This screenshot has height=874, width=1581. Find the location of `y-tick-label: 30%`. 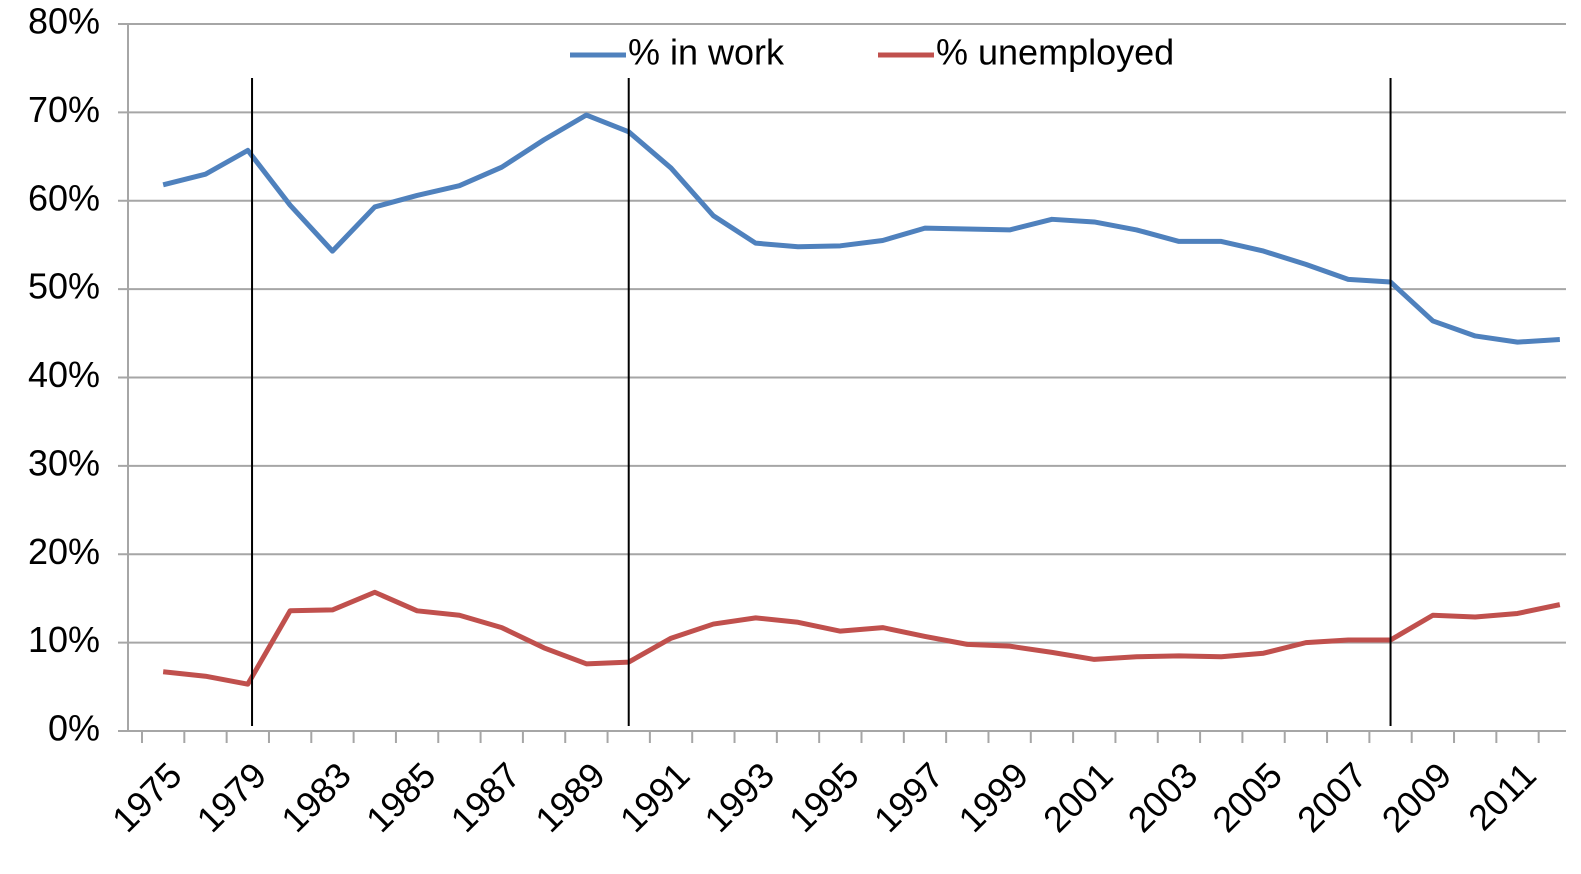

y-tick-label: 30% is located at coordinates (64, 462).